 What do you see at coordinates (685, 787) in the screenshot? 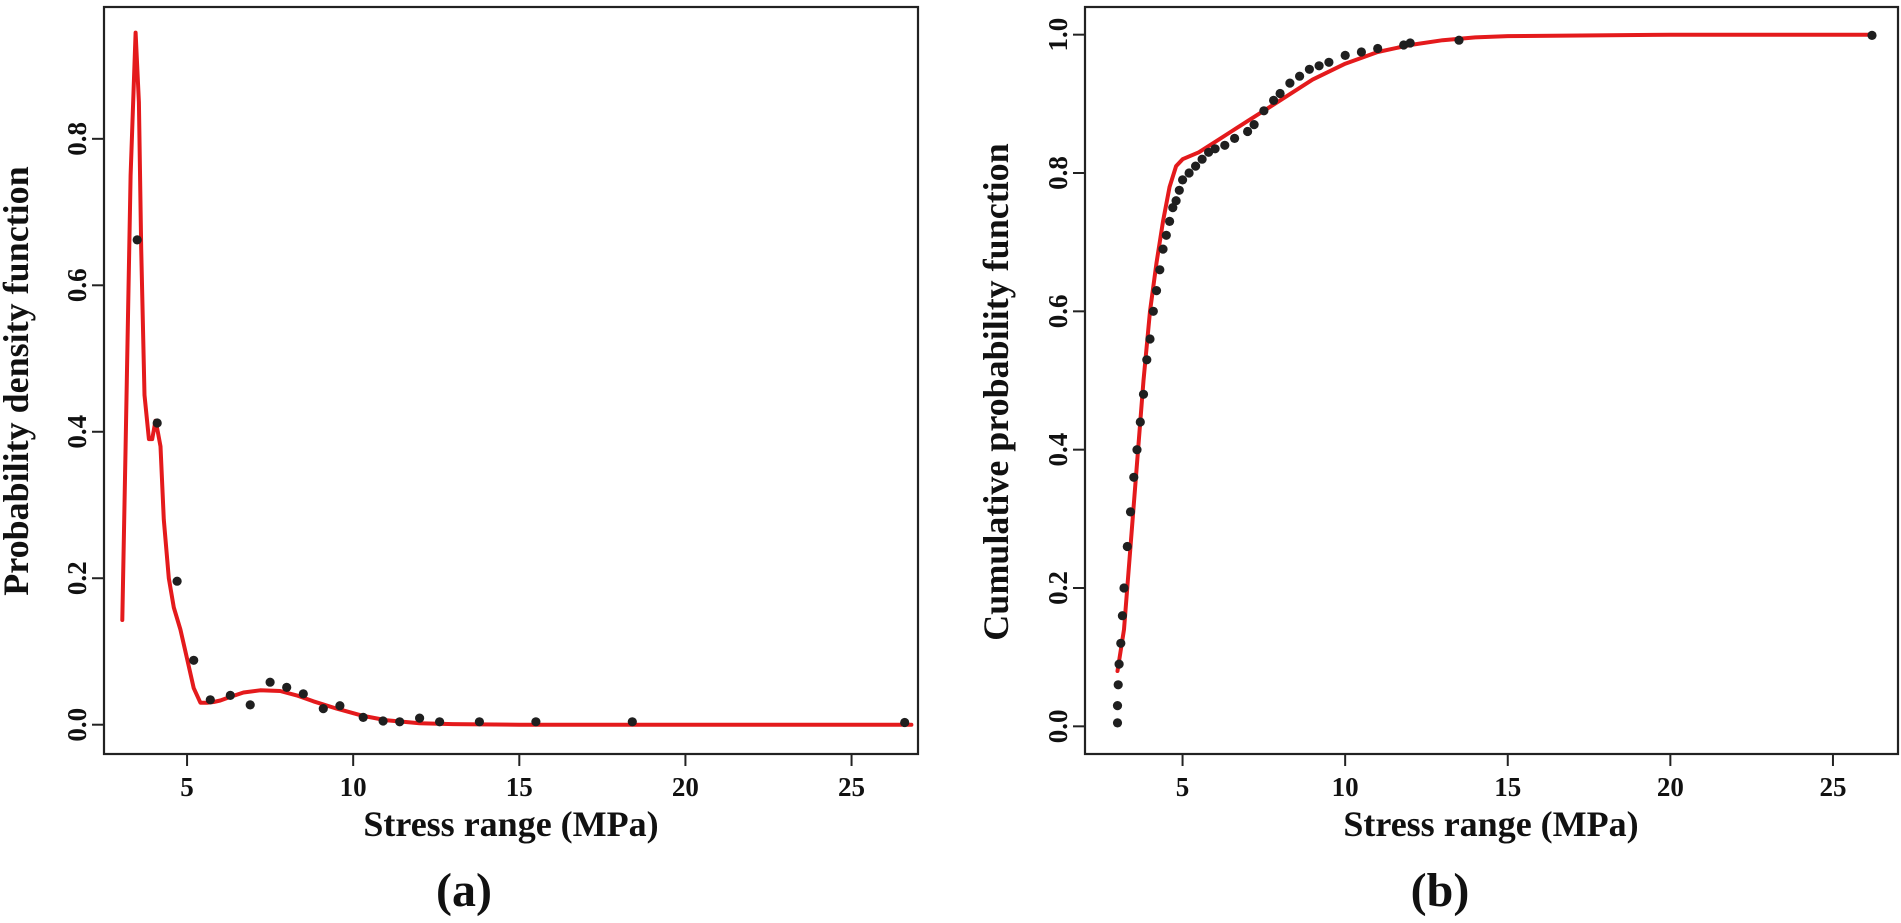
I see `panel-a-x-tick-label: 20` at bounding box center [685, 787].